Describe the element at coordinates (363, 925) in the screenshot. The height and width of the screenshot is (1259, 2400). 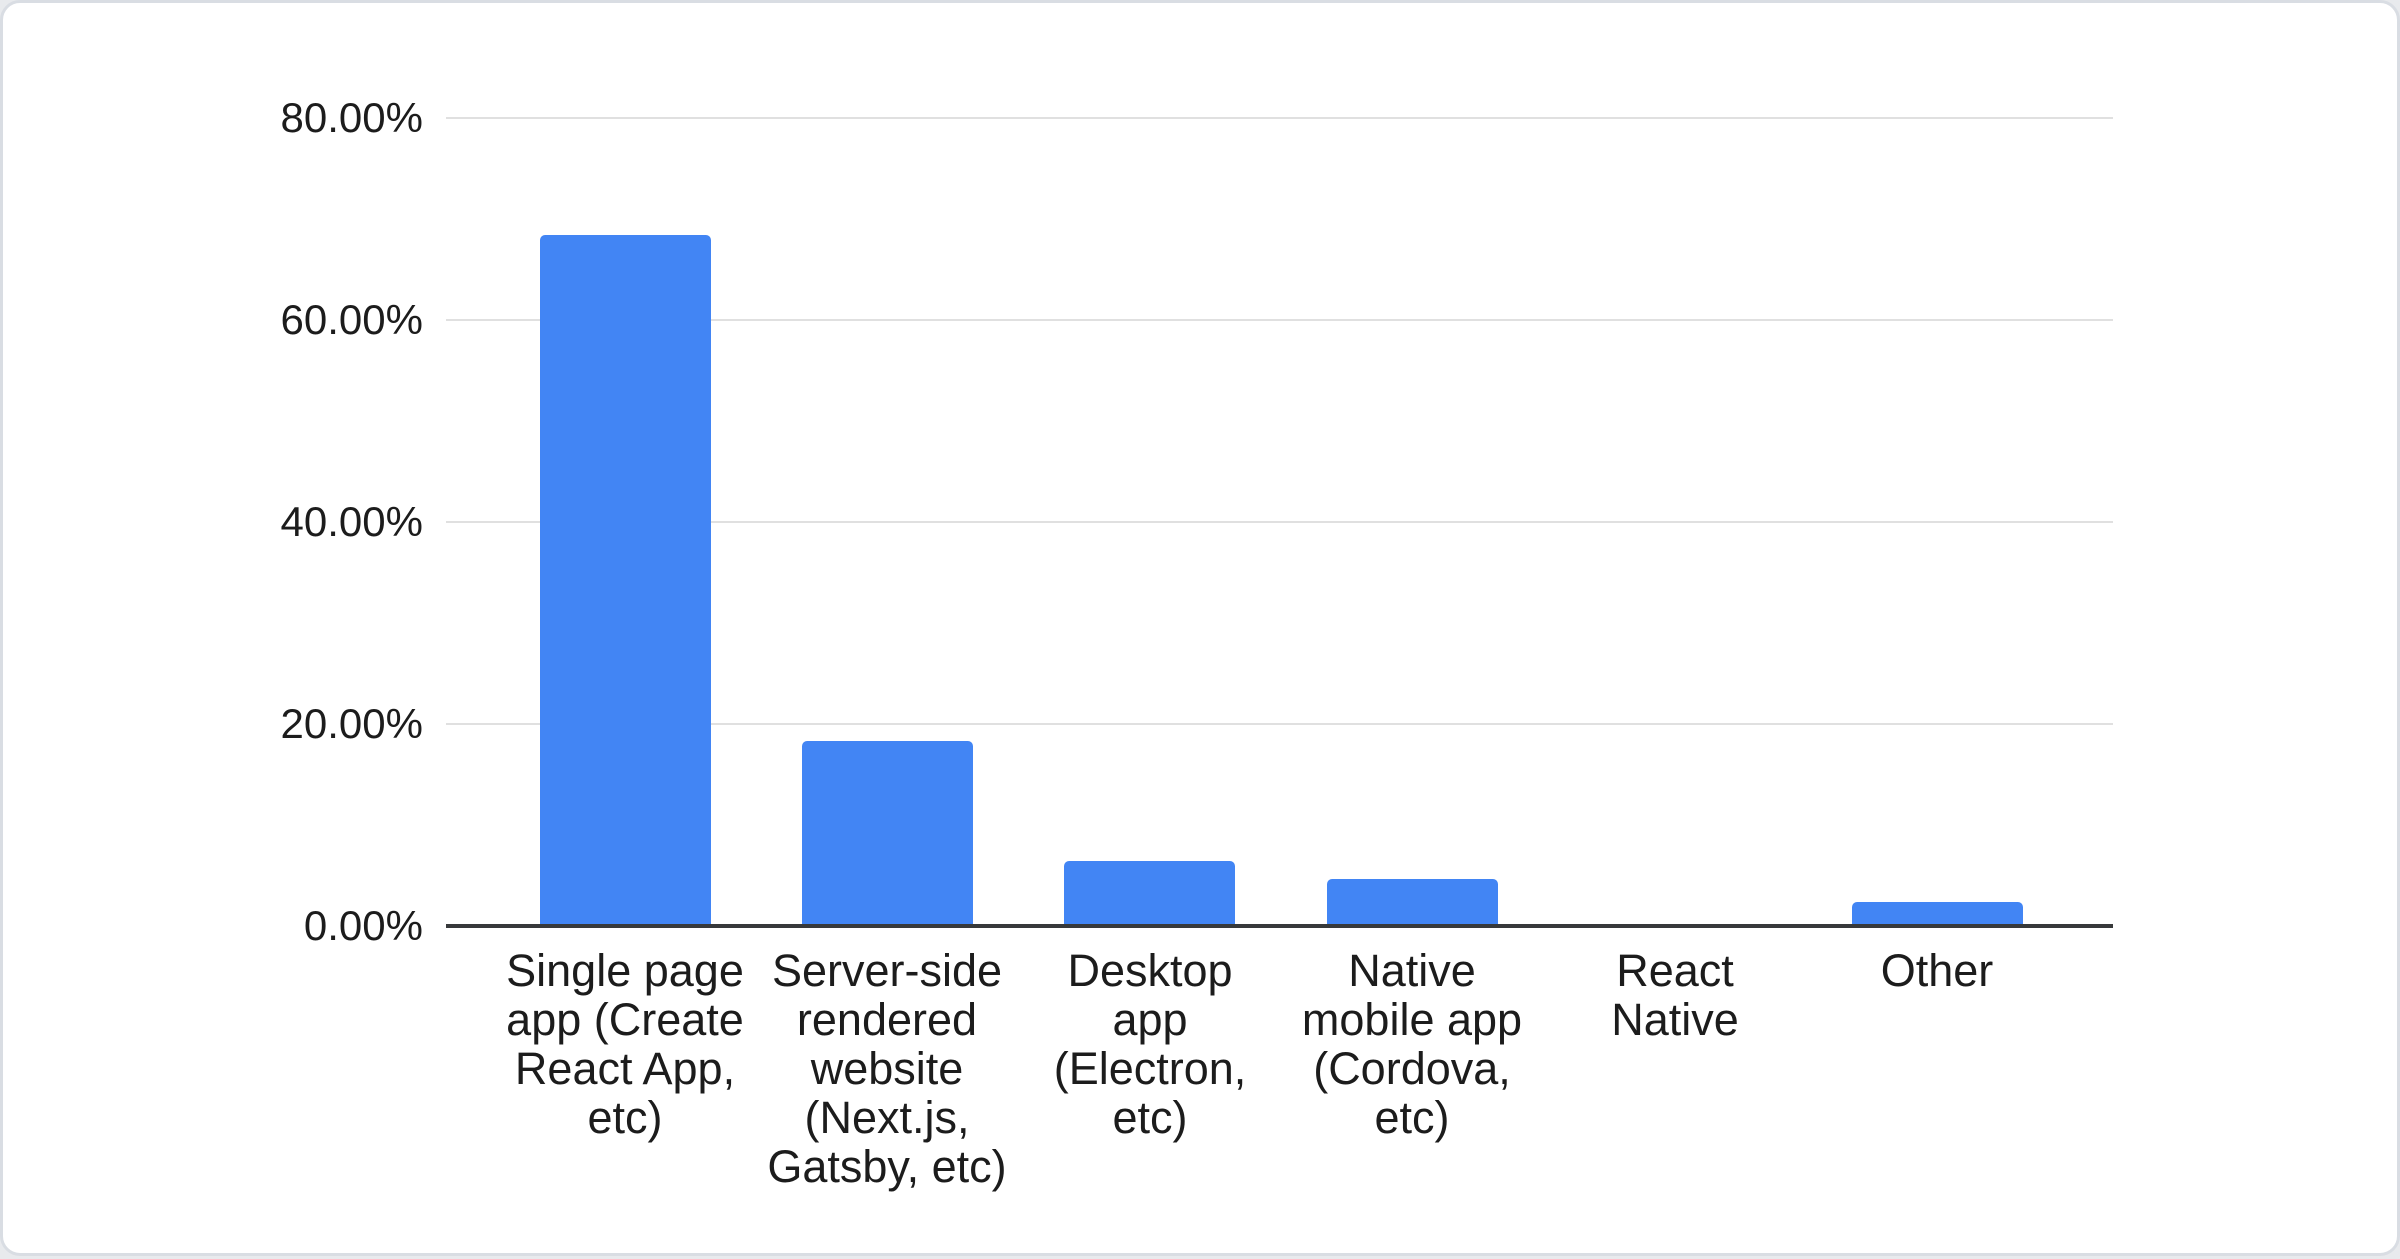
I see `y-tick-label: 0.00%` at that location.